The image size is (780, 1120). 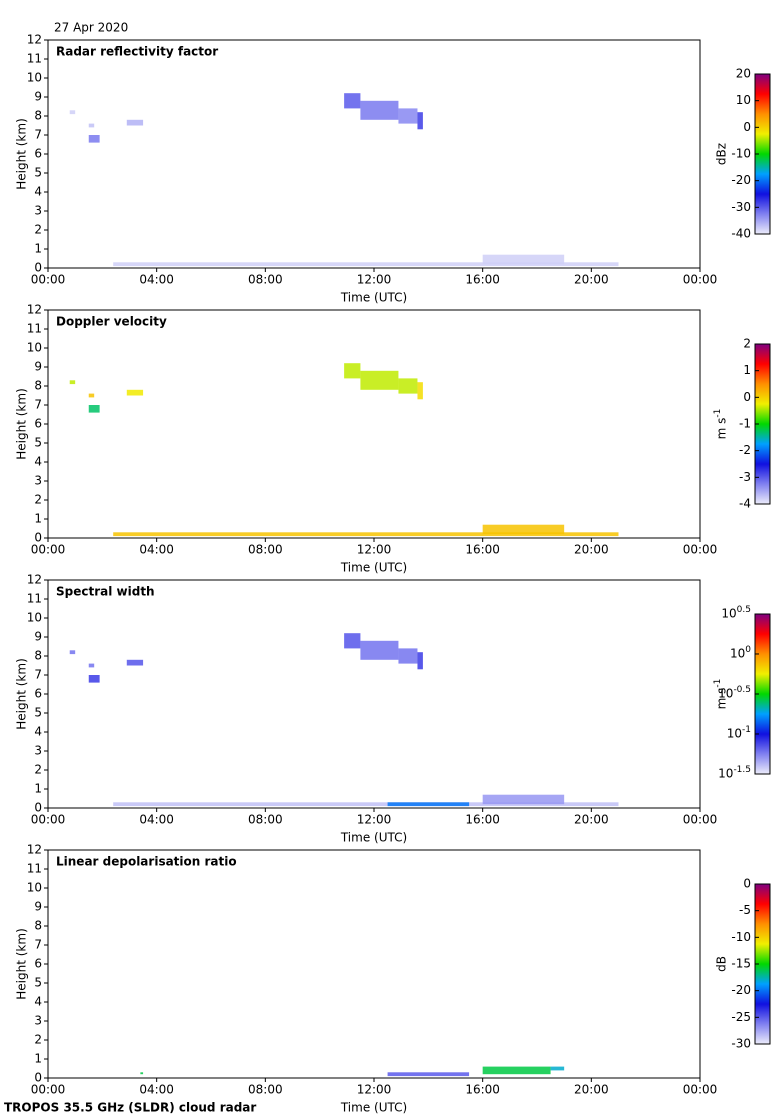 What do you see at coordinates (741, 990) in the screenshot?
I see `colorbar-tick-label: -20` at bounding box center [741, 990].